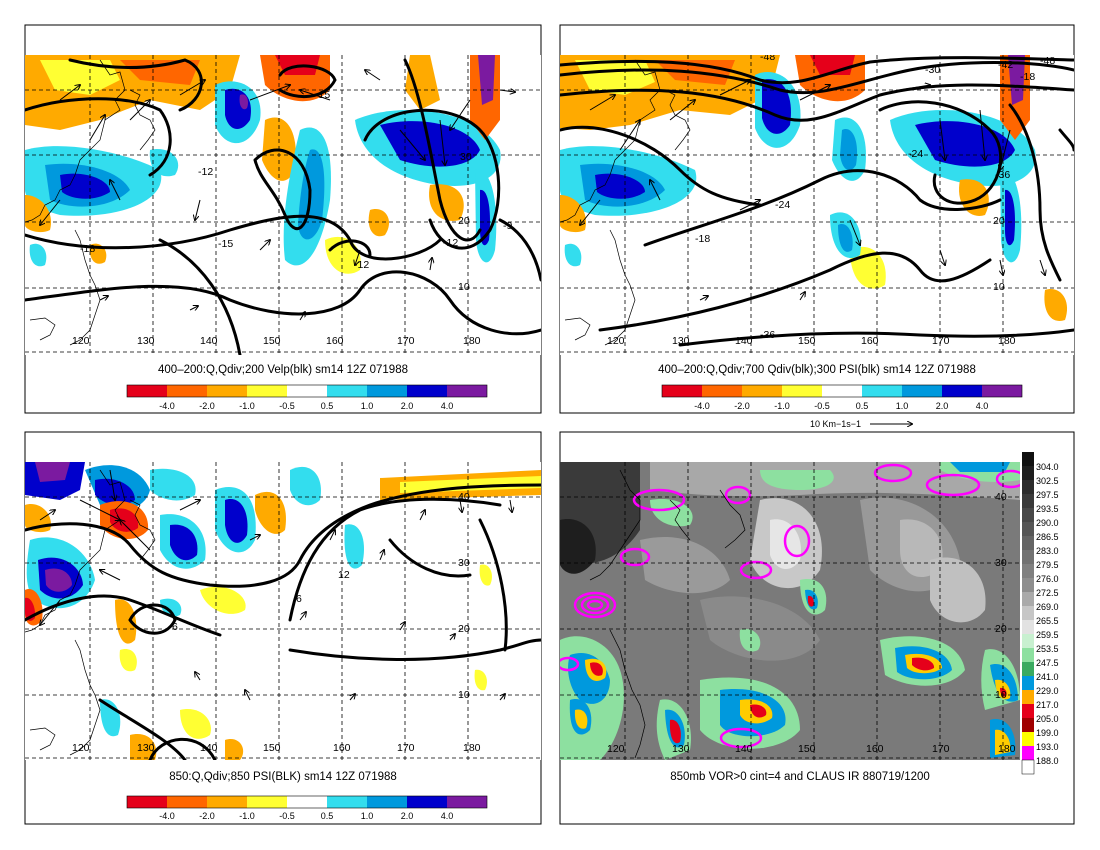 The width and height of the screenshot is (1100, 850). What do you see at coordinates (842, 397) in the screenshot?
I see `p2-colorbar: -4.0 -2.0 -1.0 -0.5 0.5 1.0 2.0 4.0` at bounding box center [842, 397].